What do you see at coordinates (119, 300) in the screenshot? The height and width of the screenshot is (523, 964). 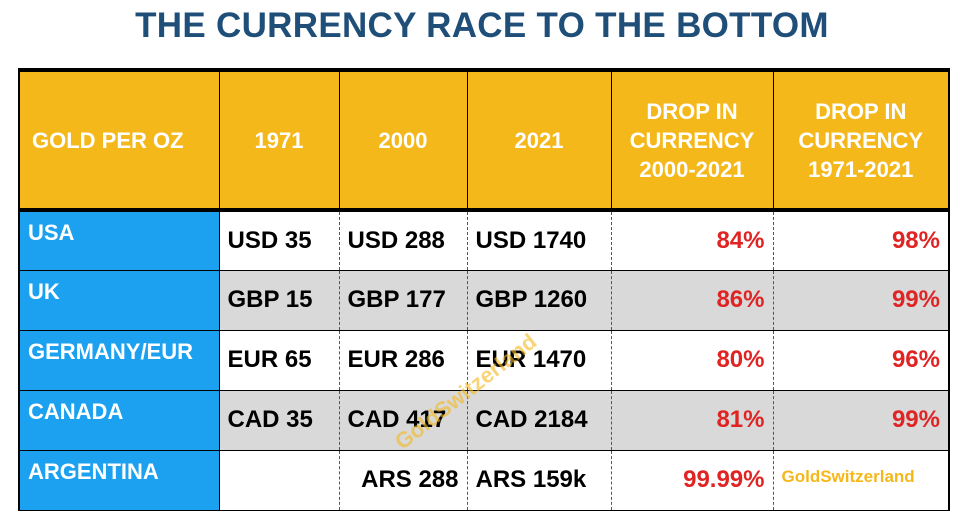 I see `country-cell: UK` at bounding box center [119, 300].